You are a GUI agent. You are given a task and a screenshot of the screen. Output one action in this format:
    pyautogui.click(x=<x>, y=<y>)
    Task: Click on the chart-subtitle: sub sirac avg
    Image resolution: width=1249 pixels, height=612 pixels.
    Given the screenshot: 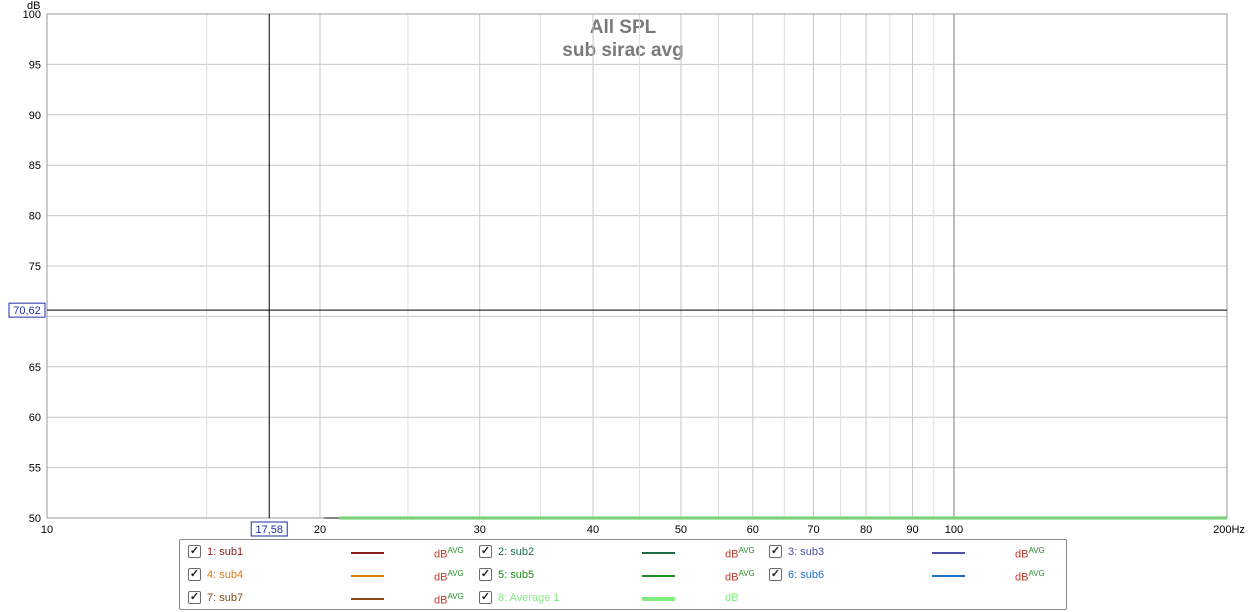 What is the action you would take?
    pyautogui.click(x=622, y=50)
    